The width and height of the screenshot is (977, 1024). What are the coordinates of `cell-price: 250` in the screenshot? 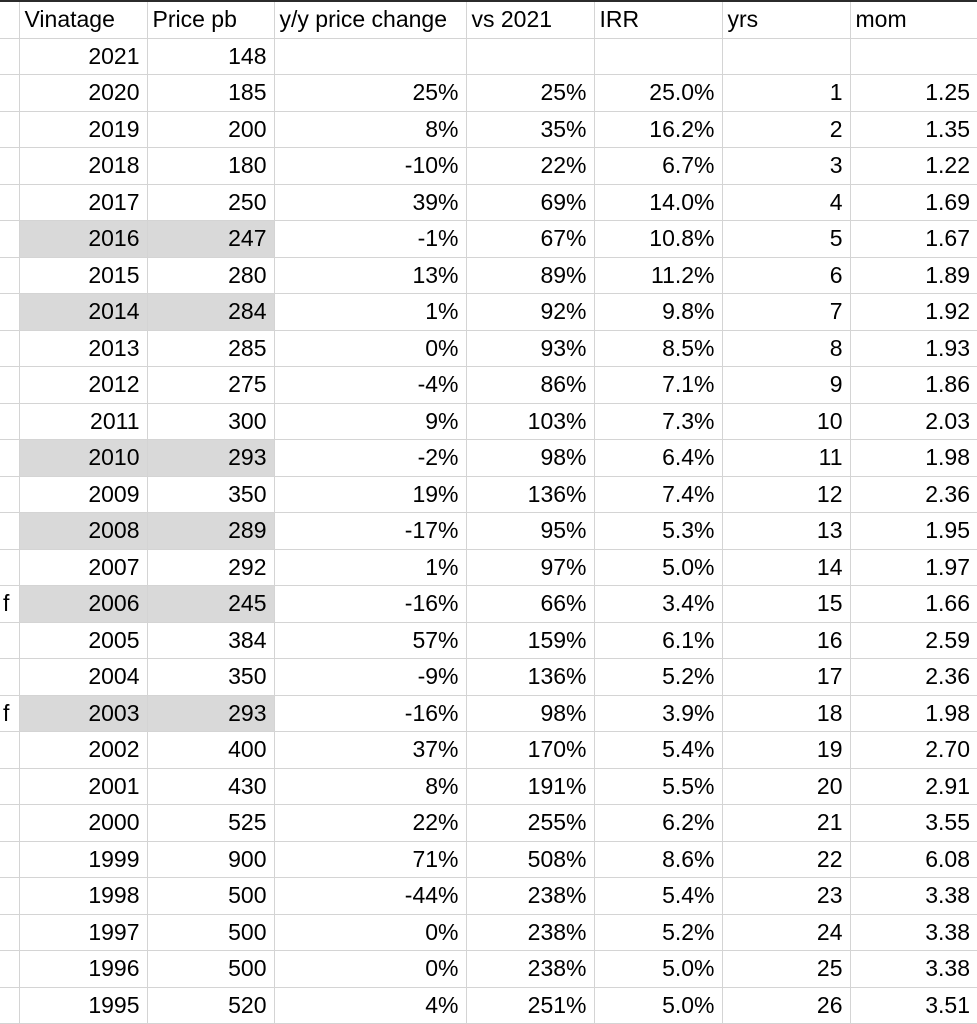 It's located at (210, 202).